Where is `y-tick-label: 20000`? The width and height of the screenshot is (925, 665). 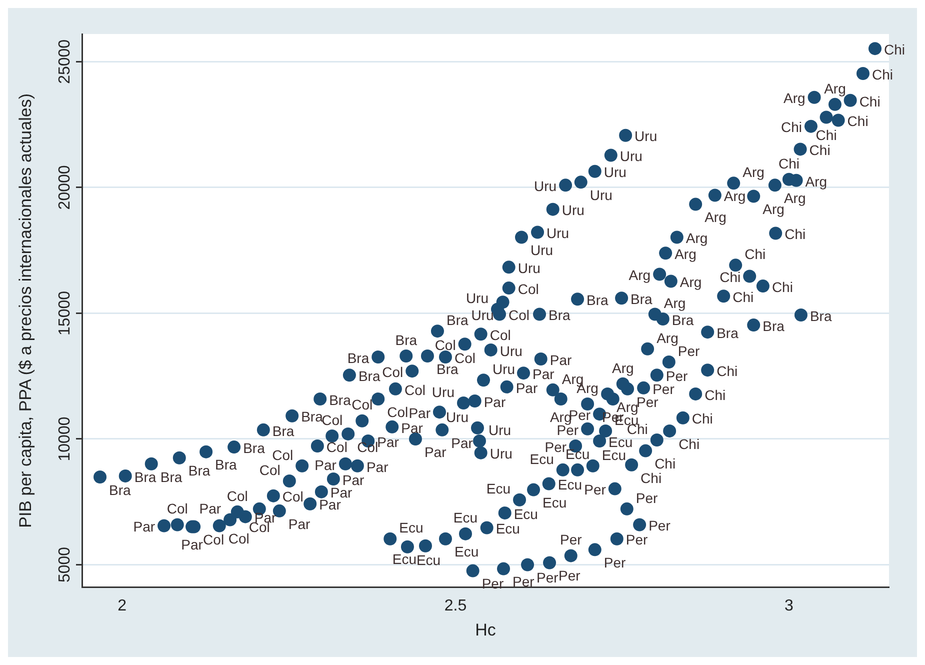
y-tick-label: 20000 is located at coordinates (65, 187).